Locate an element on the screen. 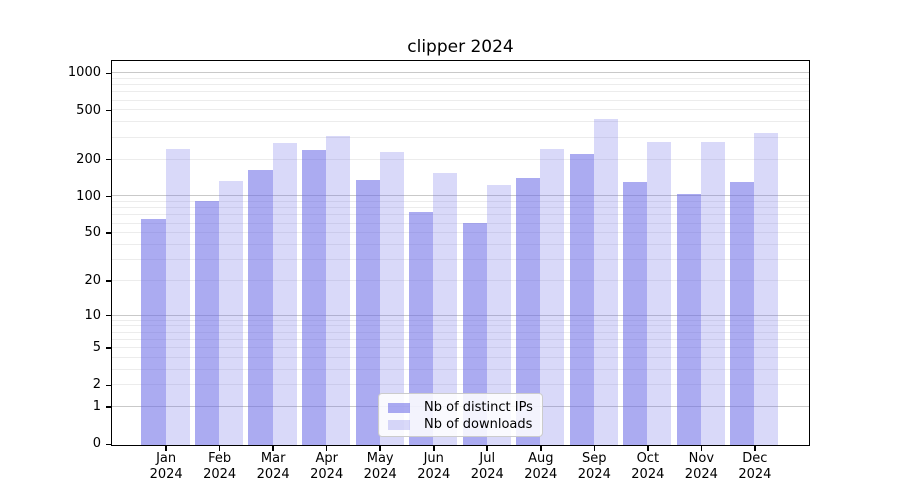 The width and height of the screenshot is (900, 500). legend: Nb of distinct IPs Nb of downloads is located at coordinates (460, 415).